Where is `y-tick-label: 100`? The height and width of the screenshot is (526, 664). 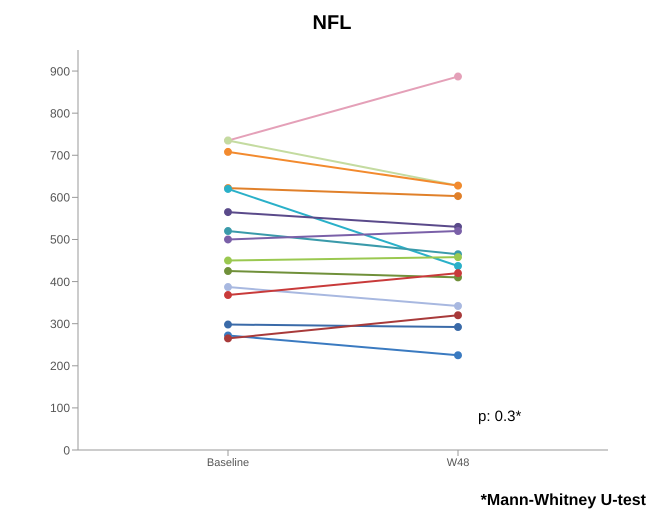
y-tick-label: 100 is located at coordinates (60, 408).